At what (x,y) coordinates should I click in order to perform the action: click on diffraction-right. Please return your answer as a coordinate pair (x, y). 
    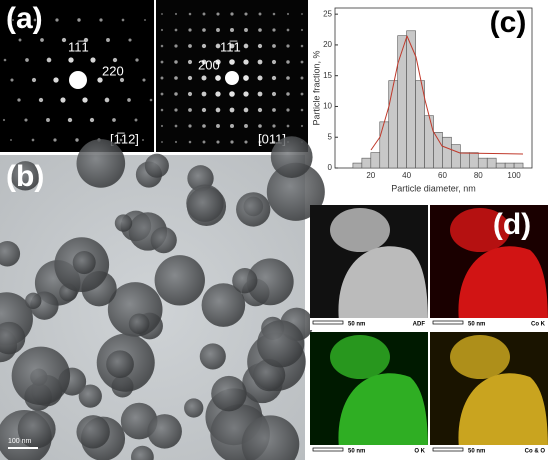
    Looking at the image, I should click on (232, 76).